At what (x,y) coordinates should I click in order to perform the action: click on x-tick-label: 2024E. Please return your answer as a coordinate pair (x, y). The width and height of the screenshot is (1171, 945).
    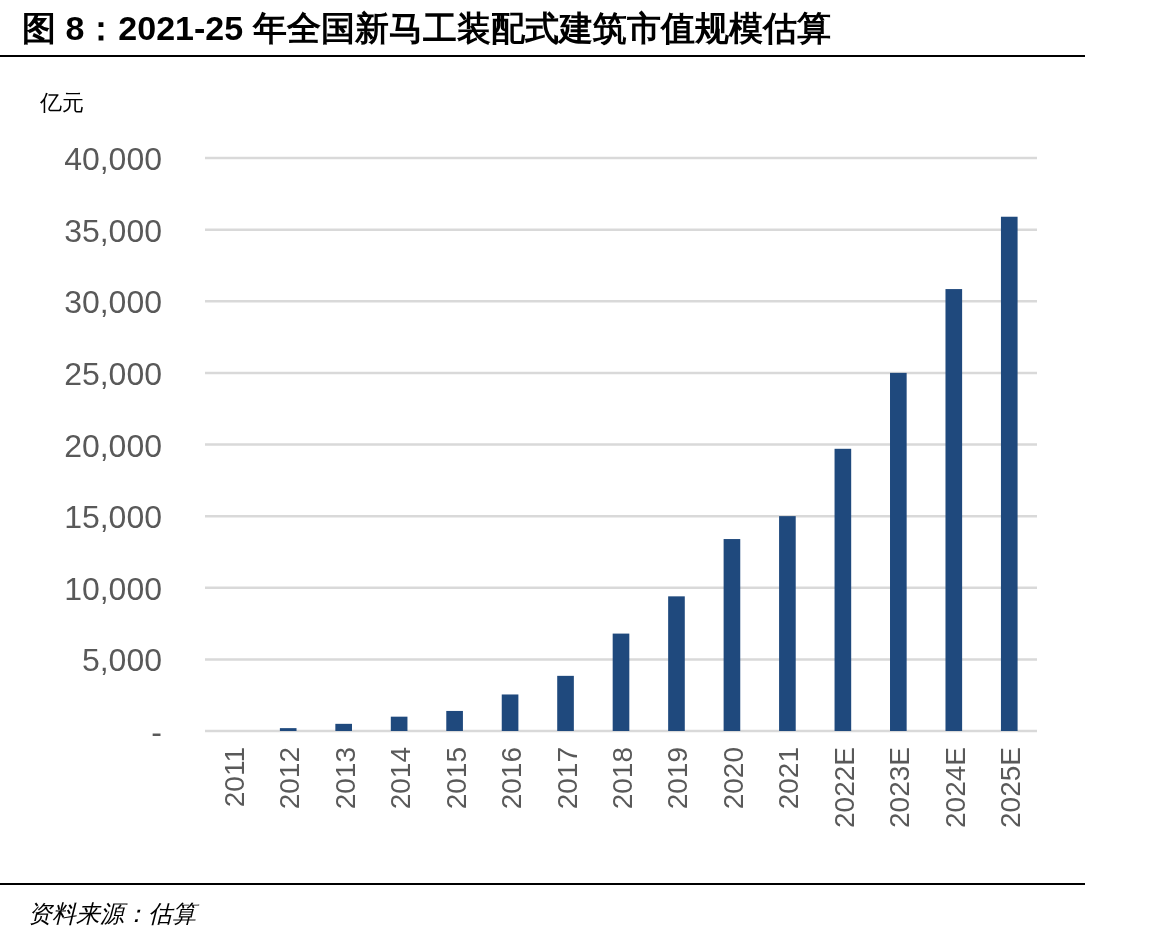
    Looking at the image, I should click on (955, 787).